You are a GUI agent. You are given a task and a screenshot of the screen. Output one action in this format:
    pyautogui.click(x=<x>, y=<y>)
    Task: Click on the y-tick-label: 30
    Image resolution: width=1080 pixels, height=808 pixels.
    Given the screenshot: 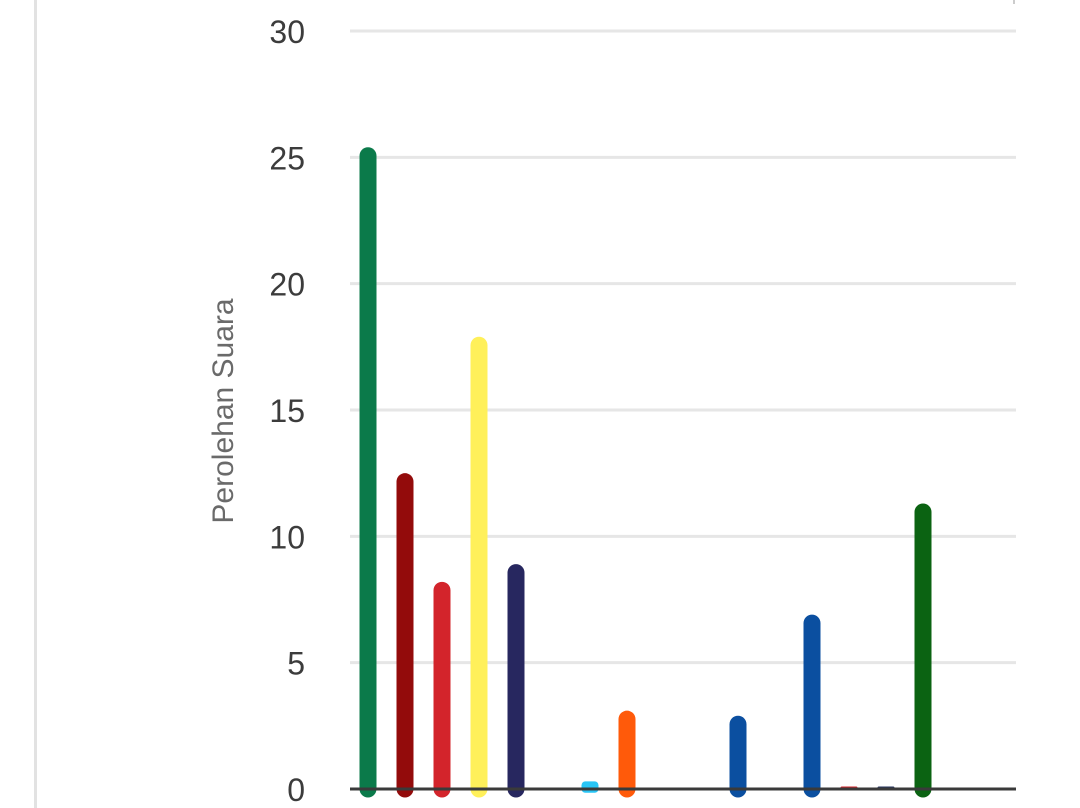 What is the action you would take?
    pyautogui.click(x=287, y=32)
    